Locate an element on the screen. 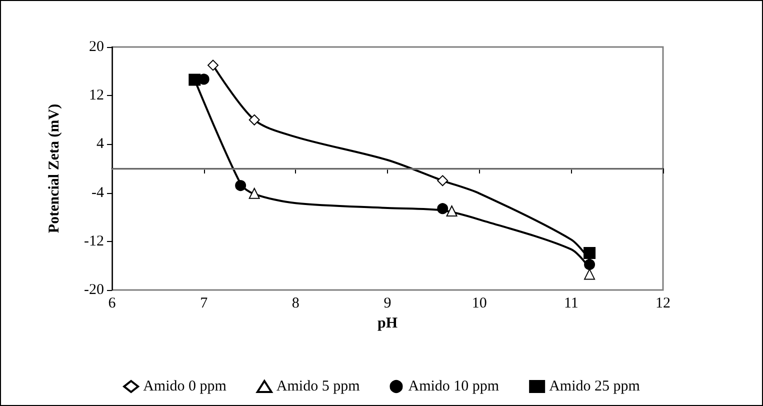  legend-label: Amido 10 ppm is located at coordinates (454, 386).